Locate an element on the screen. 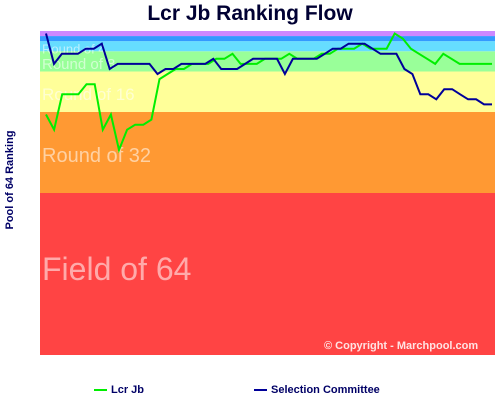 The width and height of the screenshot is (500, 400). band-label-round-of-32: Round of 32 is located at coordinates (96, 156).